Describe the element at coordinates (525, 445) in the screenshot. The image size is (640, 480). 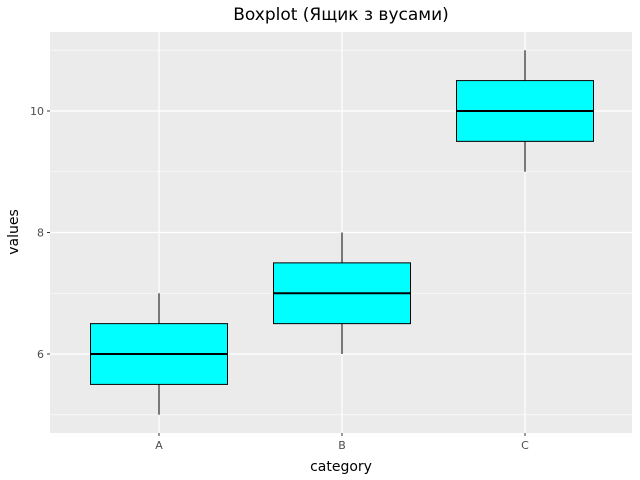
I see `x-tick-label: C` at that location.